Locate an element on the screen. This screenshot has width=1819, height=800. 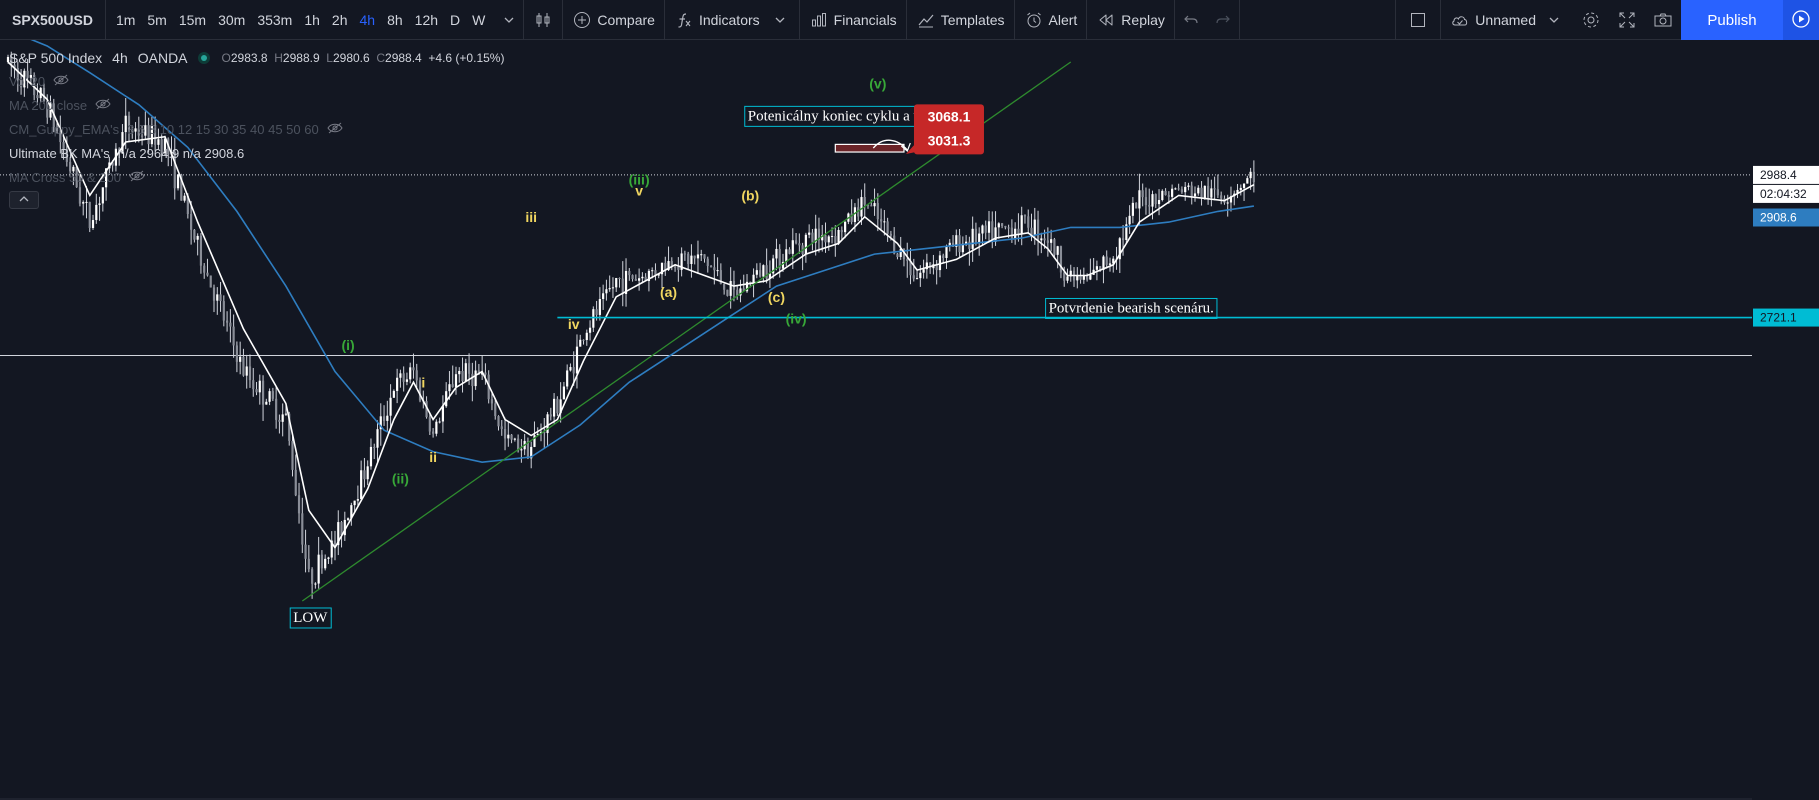
interval-5m: 5m is located at coordinates (157, 19).